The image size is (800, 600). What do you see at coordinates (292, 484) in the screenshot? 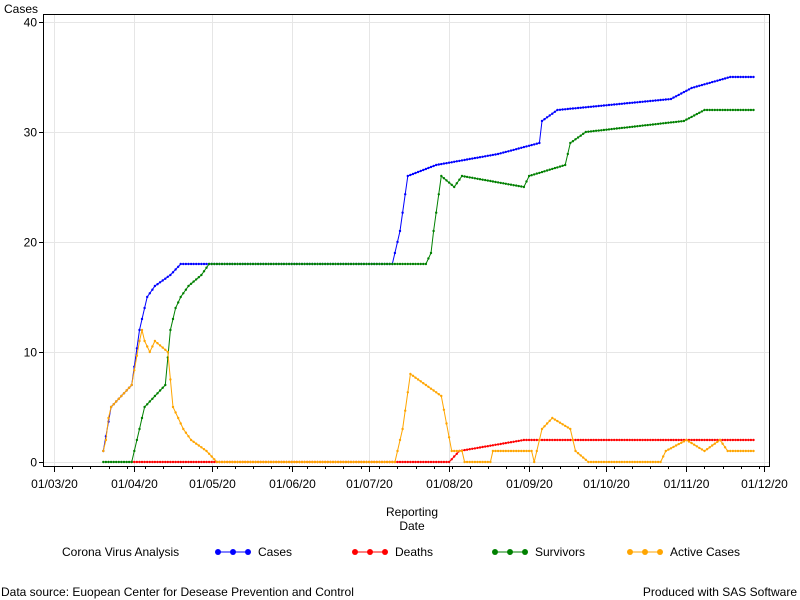
I see `x-tick-label: 01/06/20` at bounding box center [292, 484].